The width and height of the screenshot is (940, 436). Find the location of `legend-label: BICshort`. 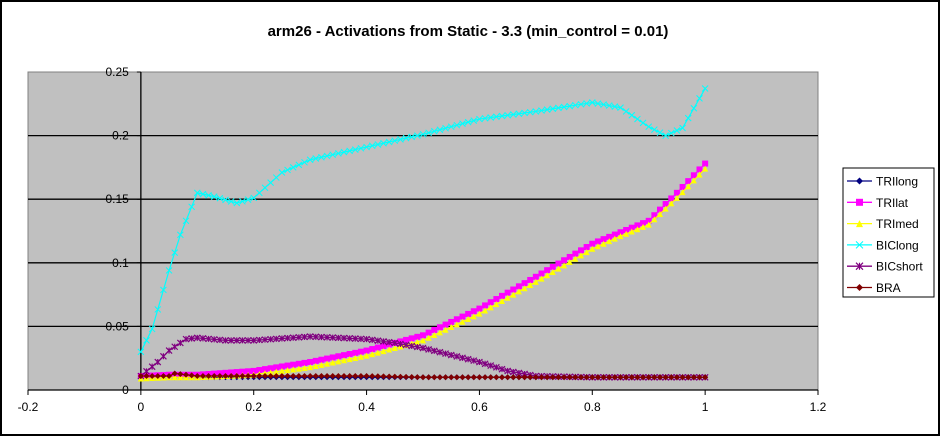

legend-label: BICshort is located at coordinates (899, 267).